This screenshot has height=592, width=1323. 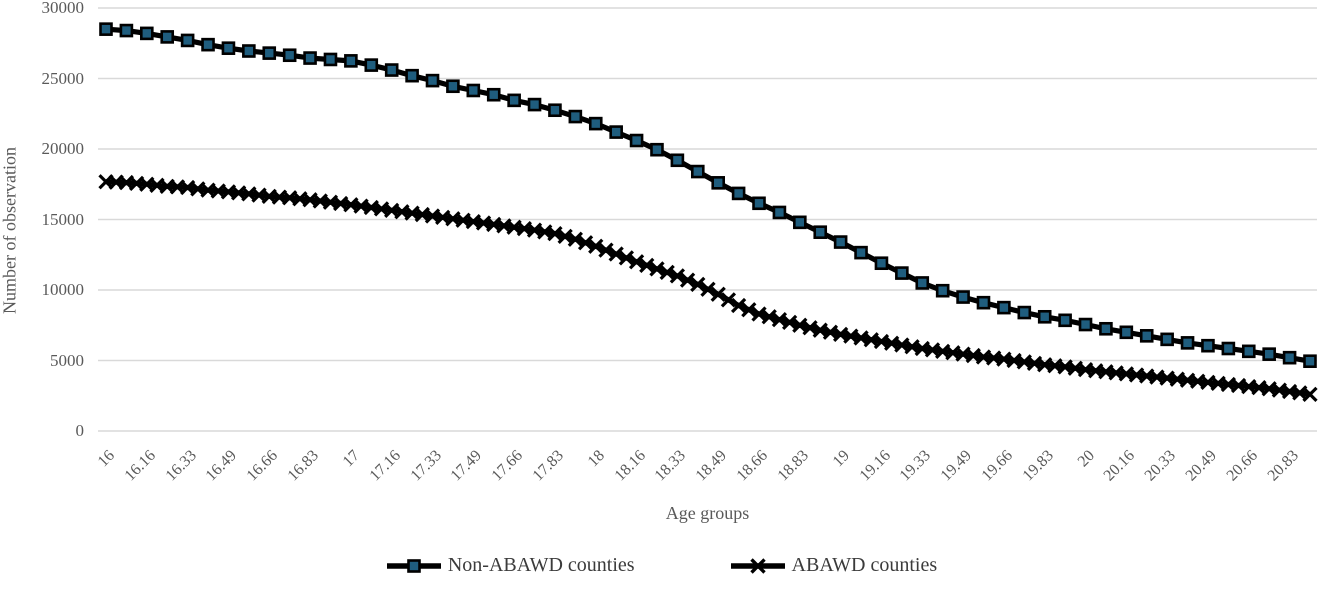 What do you see at coordinates (661, 565) in the screenshot?
I see `legend: Non-ABAWD counties ABAWD counties` at bounding box center [661, 565].